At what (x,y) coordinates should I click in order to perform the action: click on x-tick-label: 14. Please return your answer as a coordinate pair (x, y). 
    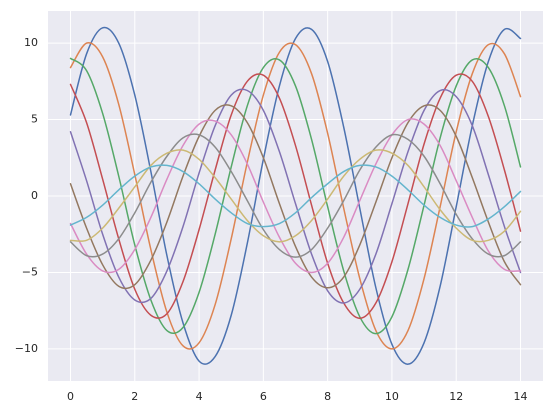
    Looking at the image, I should click on (521, 396).